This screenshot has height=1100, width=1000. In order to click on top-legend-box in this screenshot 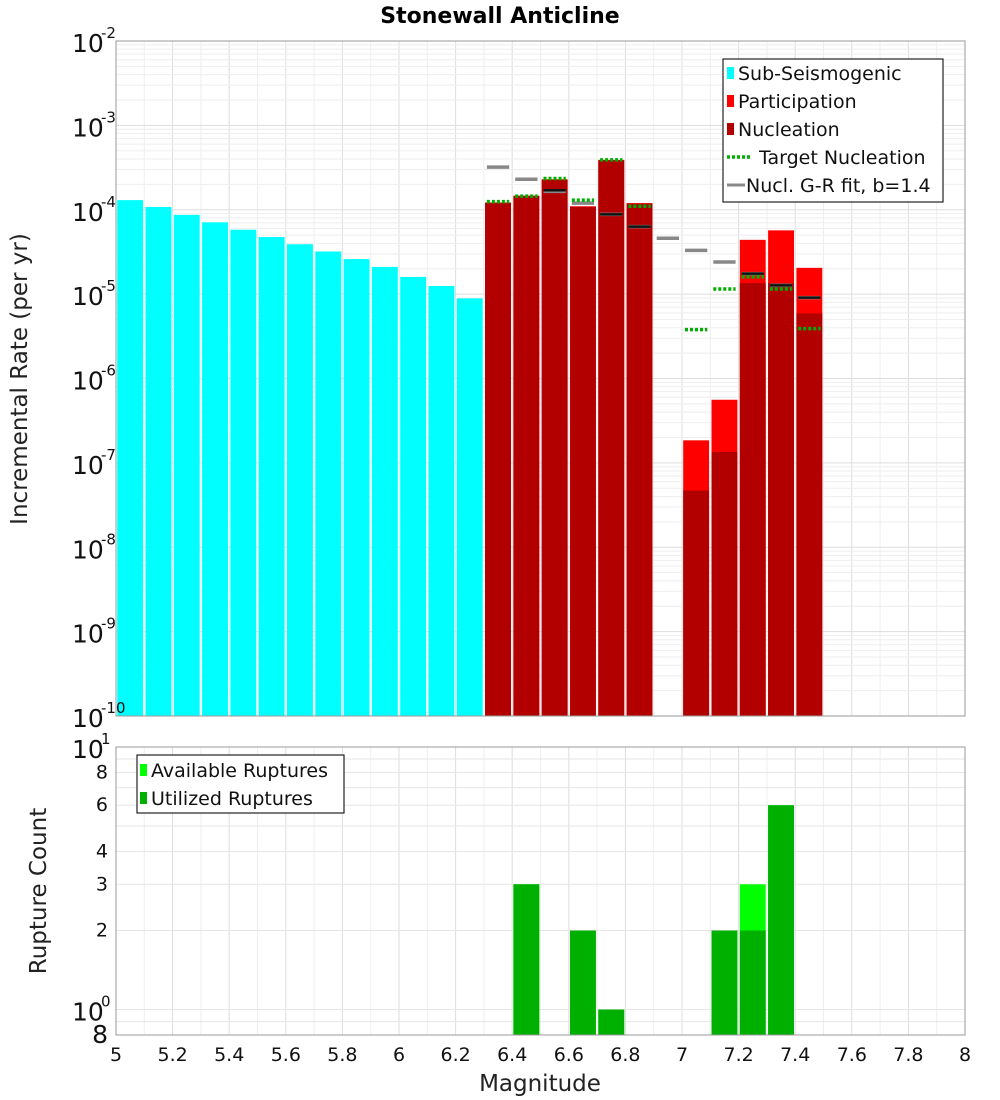, I will do `click(833, 130)`.